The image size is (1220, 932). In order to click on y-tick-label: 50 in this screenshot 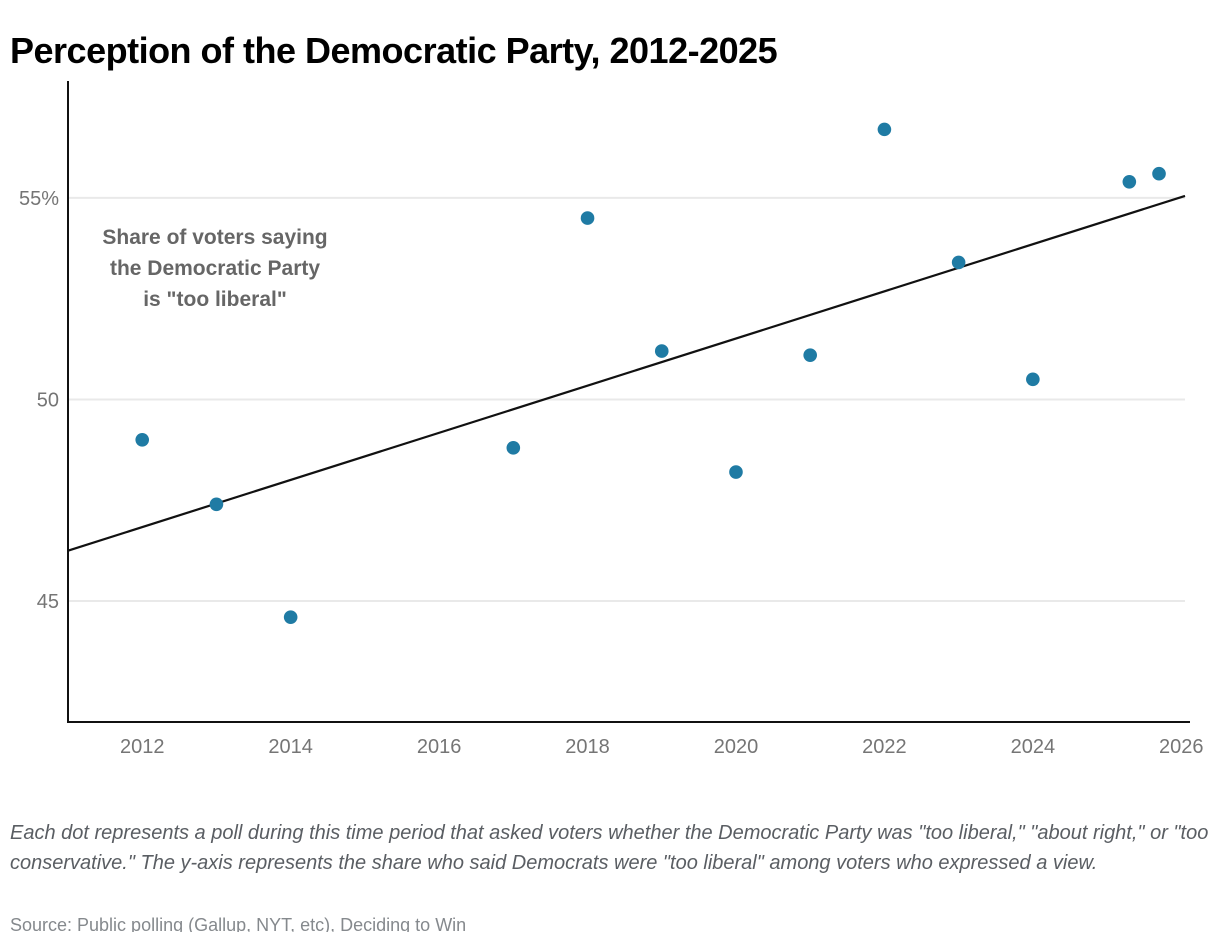, I will do `click(48, 400)`.